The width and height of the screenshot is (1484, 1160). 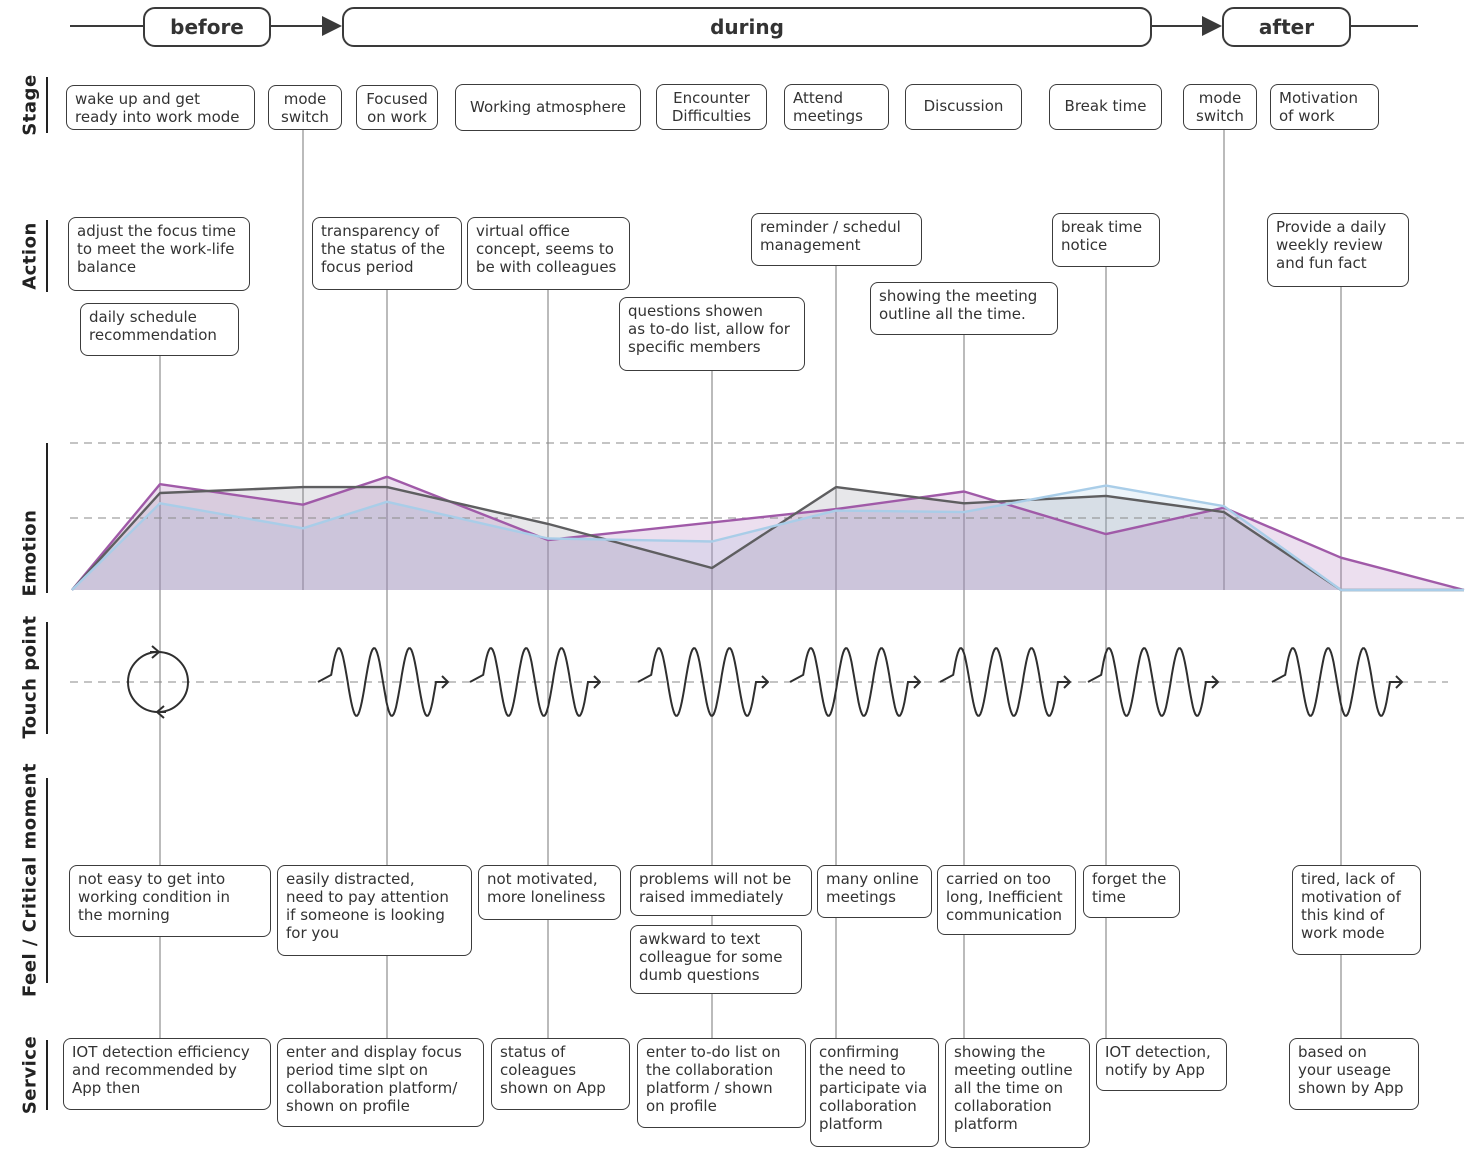 What do you see at coordinates (30, 880) in the screenshot?
I see `row-label-feel: Feel / Critical moment` at bounding box center [30, 880].